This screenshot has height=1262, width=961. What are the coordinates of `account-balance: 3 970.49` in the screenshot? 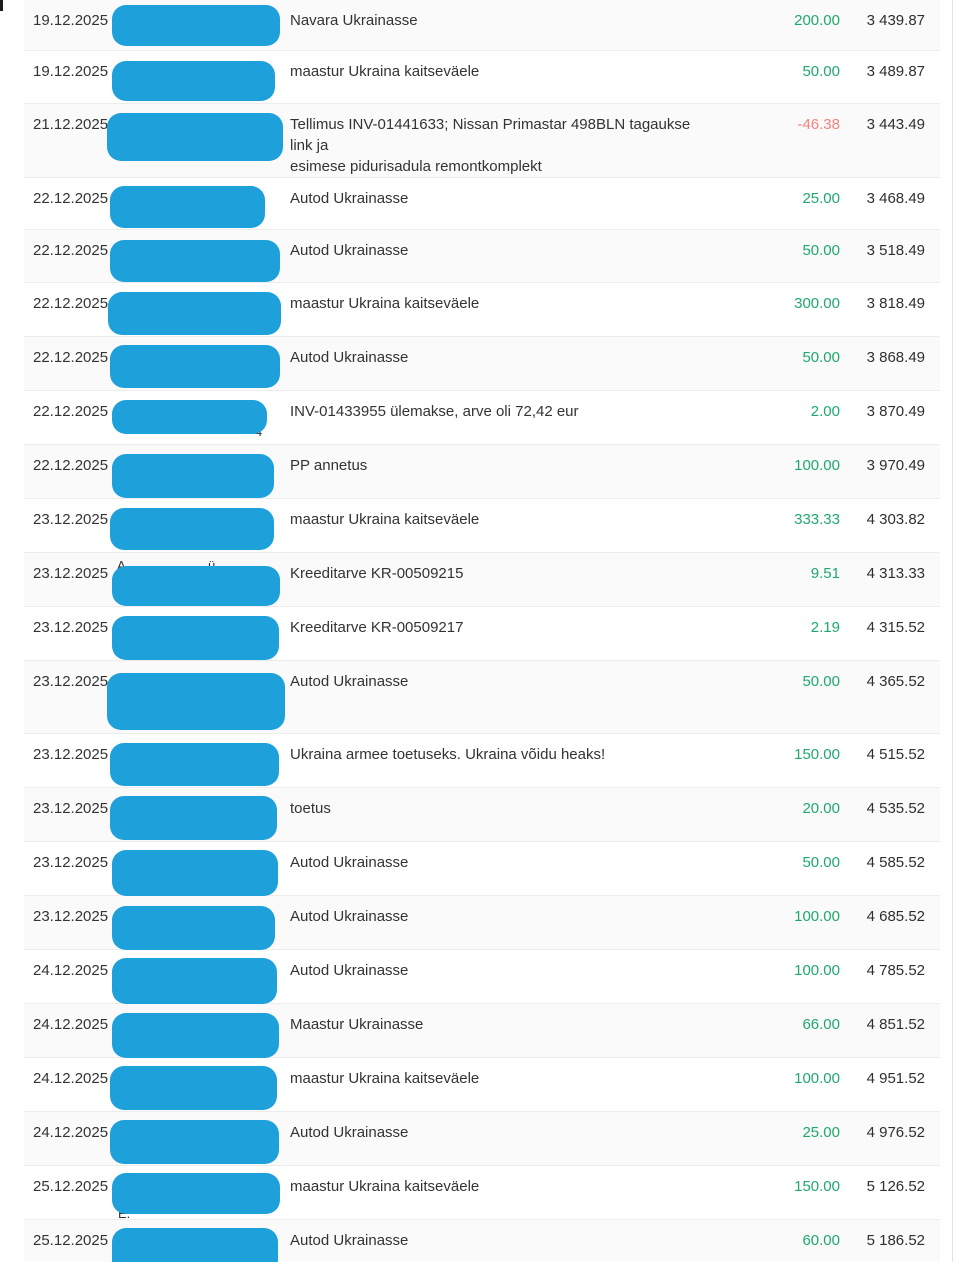 It's located at (895, 465).